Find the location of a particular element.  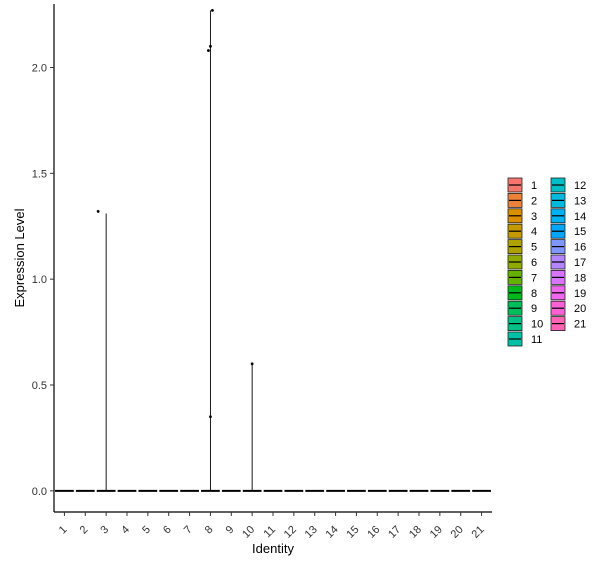

legend-label: 17 is located at coordinates (580, 263).